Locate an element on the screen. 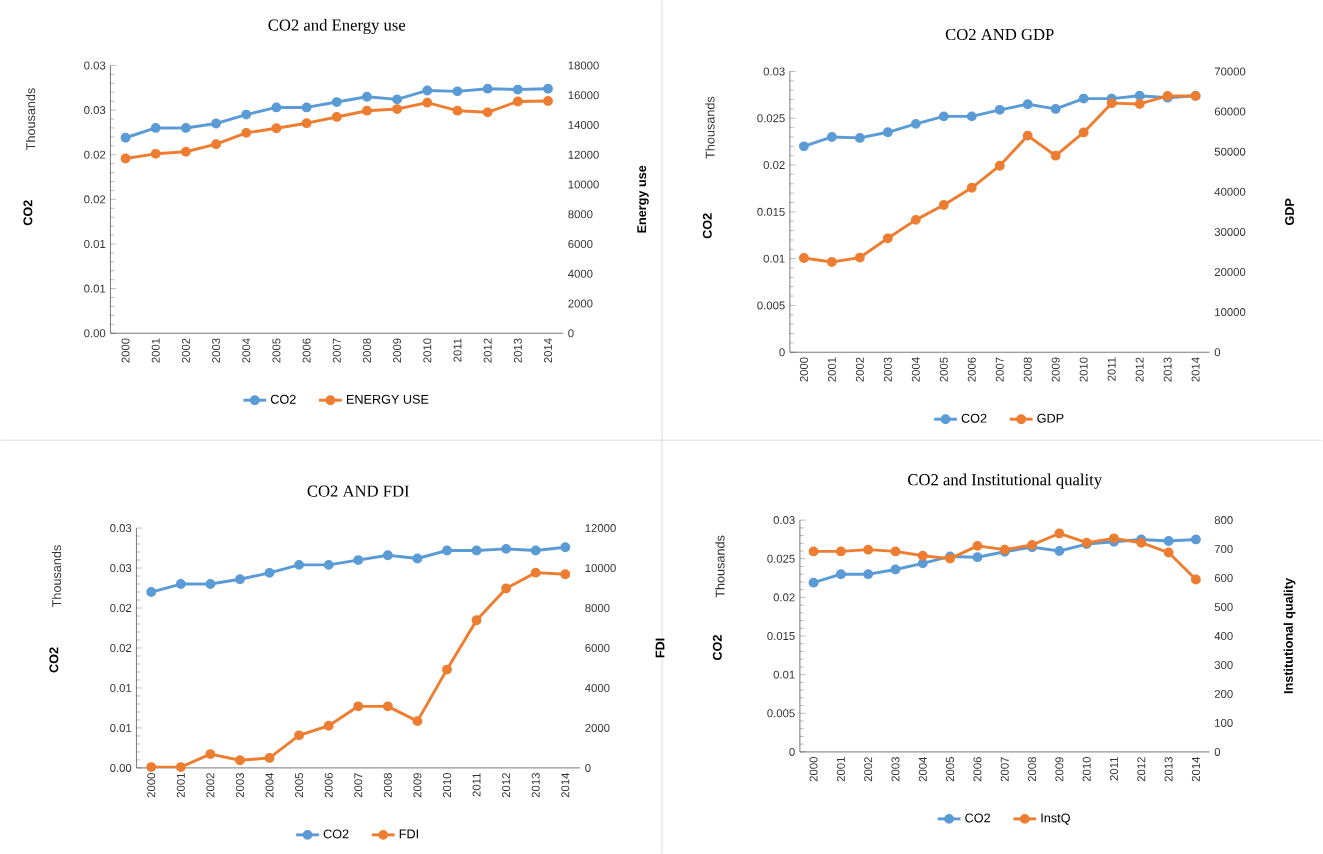 Image resolution: width=1323 pixels, height=854 pixels. y-axis-title: CO2 is located at coordinates (707, 226).